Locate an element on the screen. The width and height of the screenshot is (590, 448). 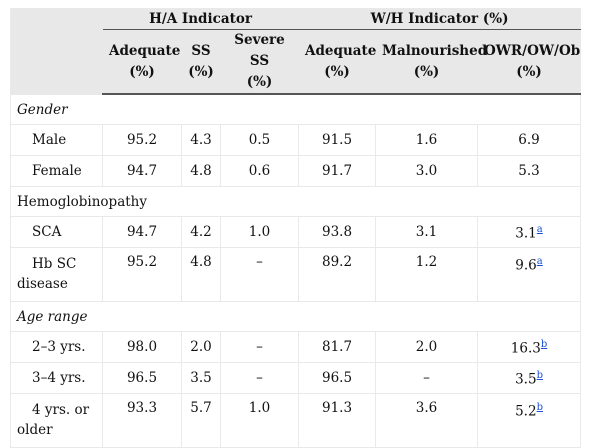
row-label: 3–4 yrs. is located at coordinates (56, 378).